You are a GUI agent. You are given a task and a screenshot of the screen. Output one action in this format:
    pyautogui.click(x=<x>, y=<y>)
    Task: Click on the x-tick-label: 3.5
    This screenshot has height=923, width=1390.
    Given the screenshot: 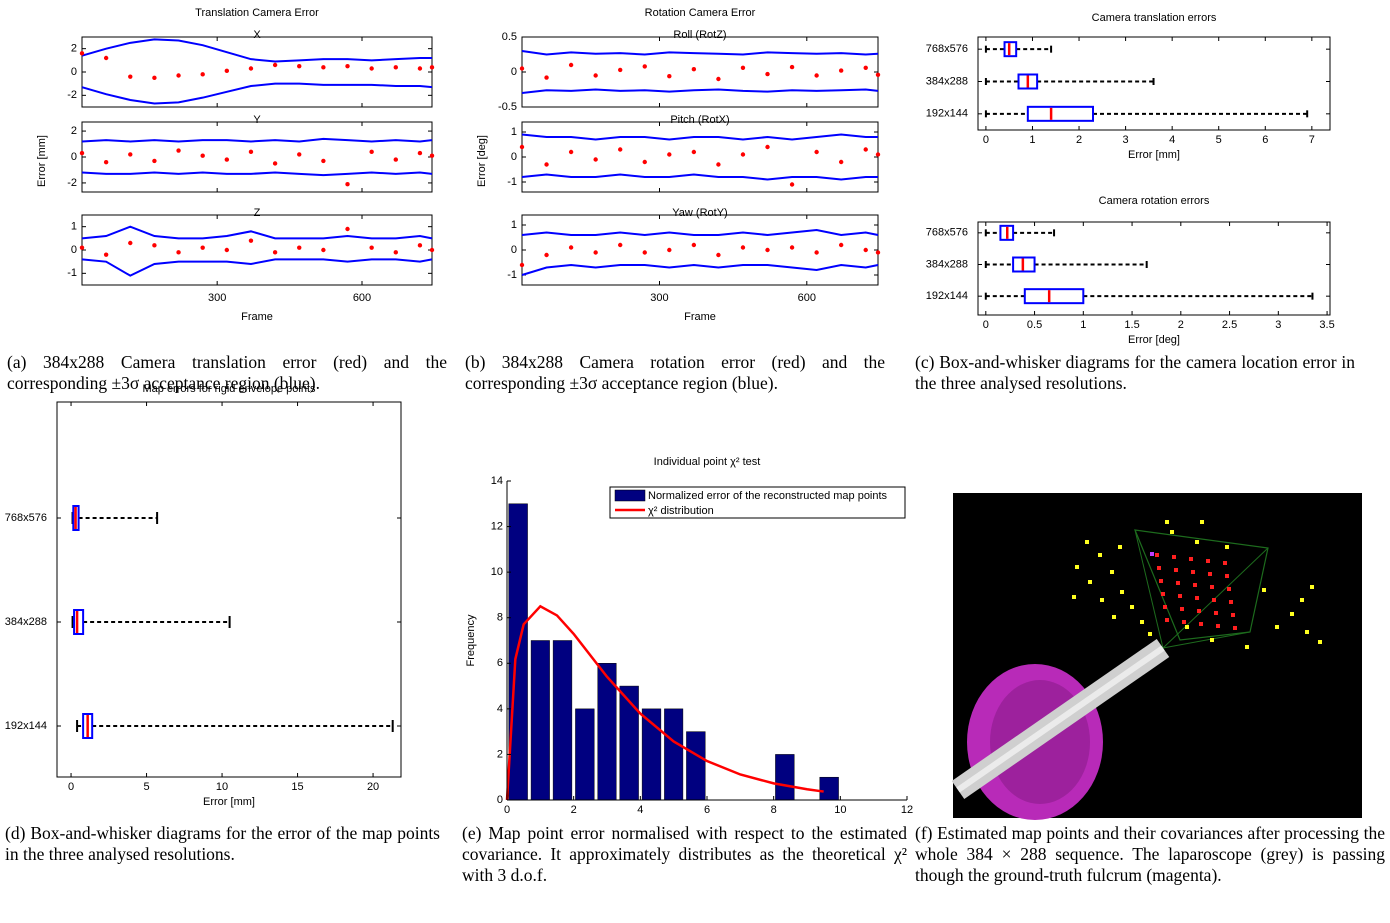 What is the action you would take?
    pyautogui.click(x=1326, y=325)
    